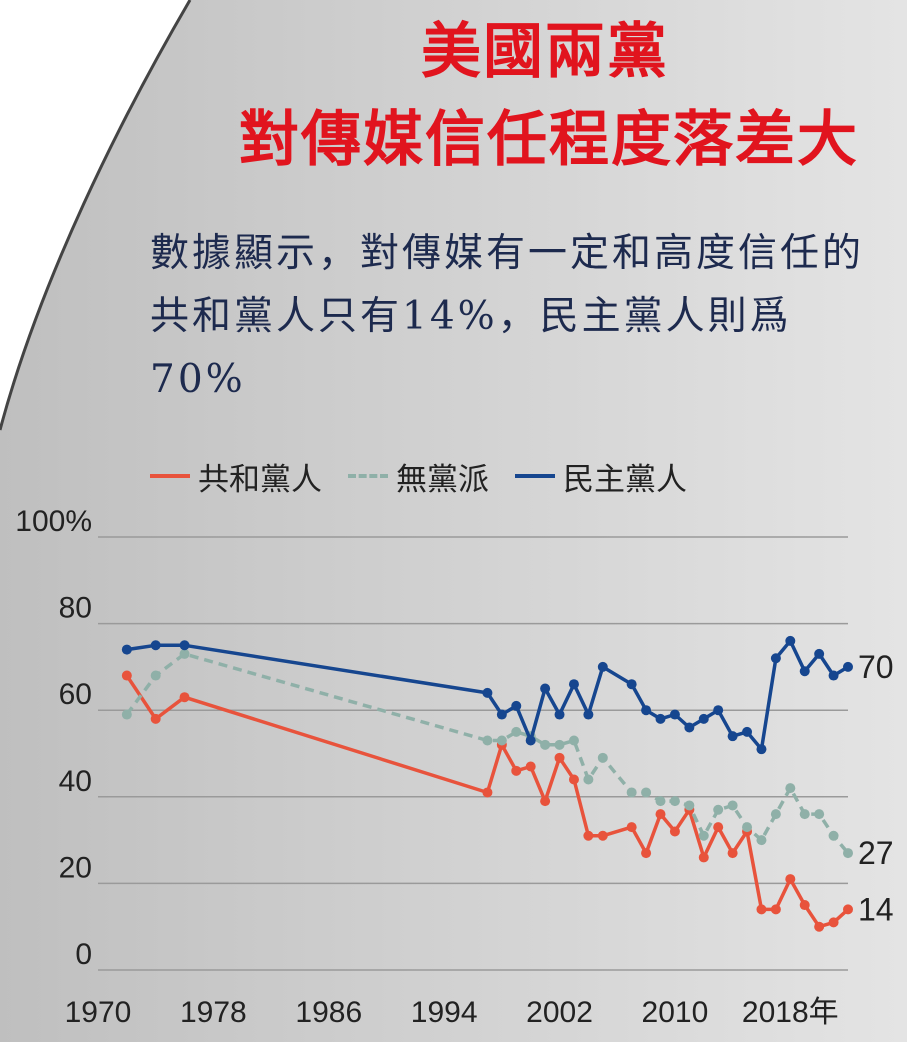  I want to click on legend-label-democrat: 民主黨人, so click(625, 479).